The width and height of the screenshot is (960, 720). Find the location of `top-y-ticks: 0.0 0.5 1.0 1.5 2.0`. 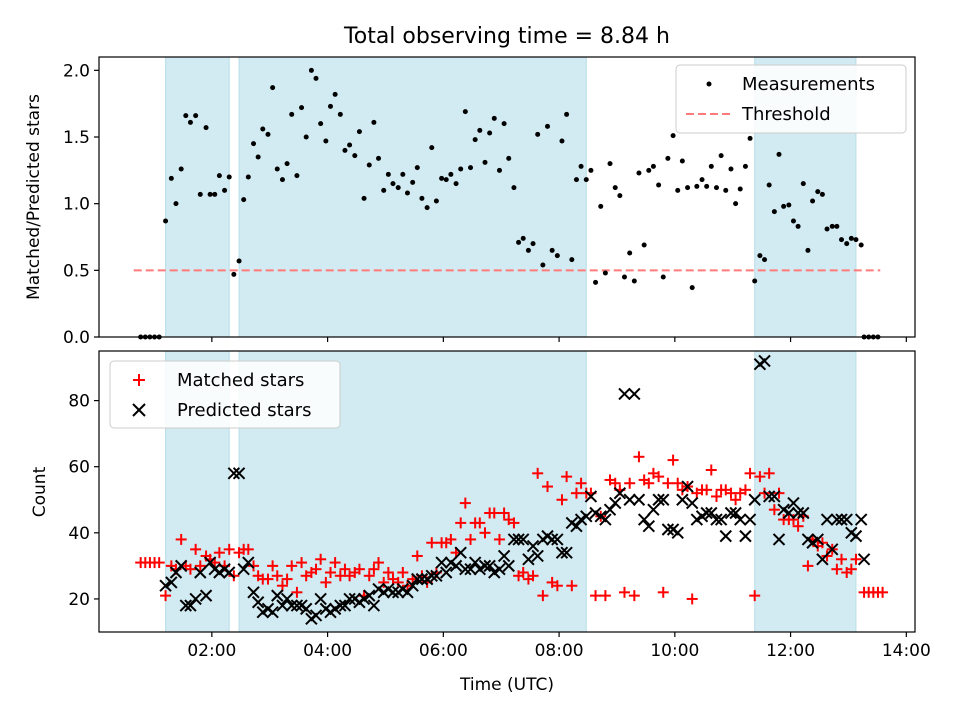

top-y-ticks: 0.0 0.5 1.0 1.5 2.0 is located at coordinates (81, 204).